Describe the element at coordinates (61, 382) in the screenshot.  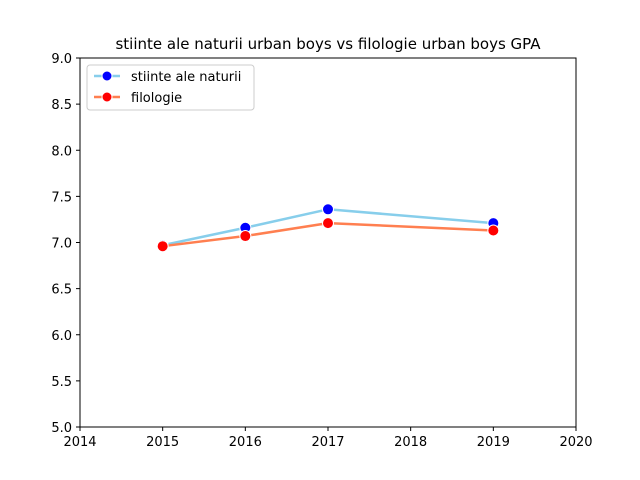
I see `y-tick-label: 5.5` at that location.